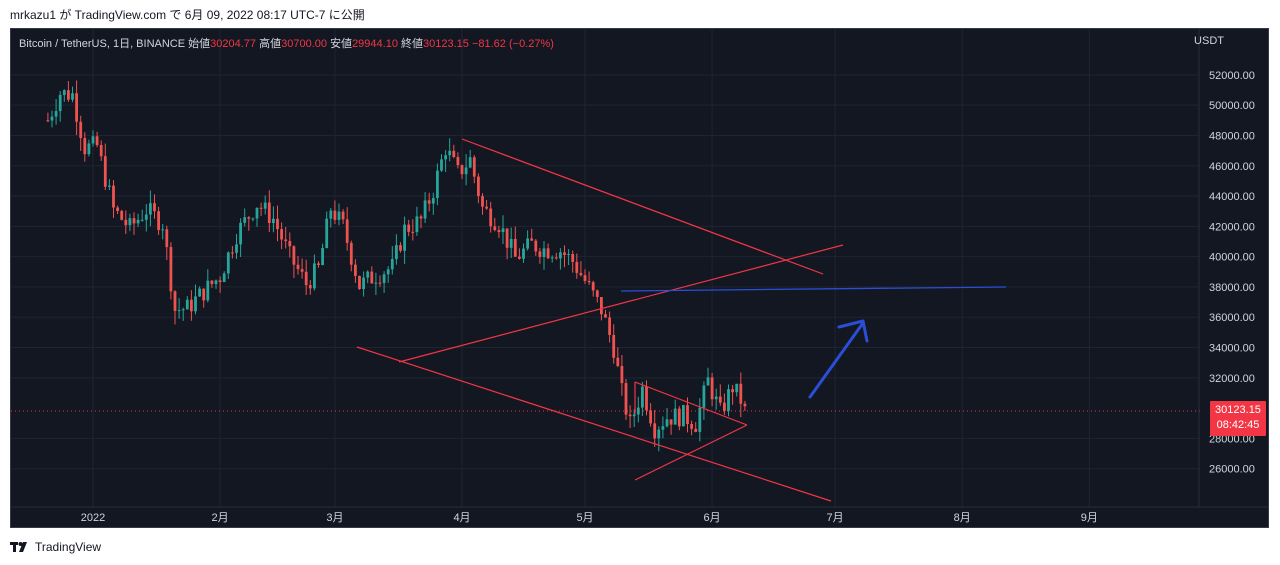 Image resolution: width=1280 pixels, height=565 pixels. I want to click on resistance-horizontal-line, so click(813, 289).